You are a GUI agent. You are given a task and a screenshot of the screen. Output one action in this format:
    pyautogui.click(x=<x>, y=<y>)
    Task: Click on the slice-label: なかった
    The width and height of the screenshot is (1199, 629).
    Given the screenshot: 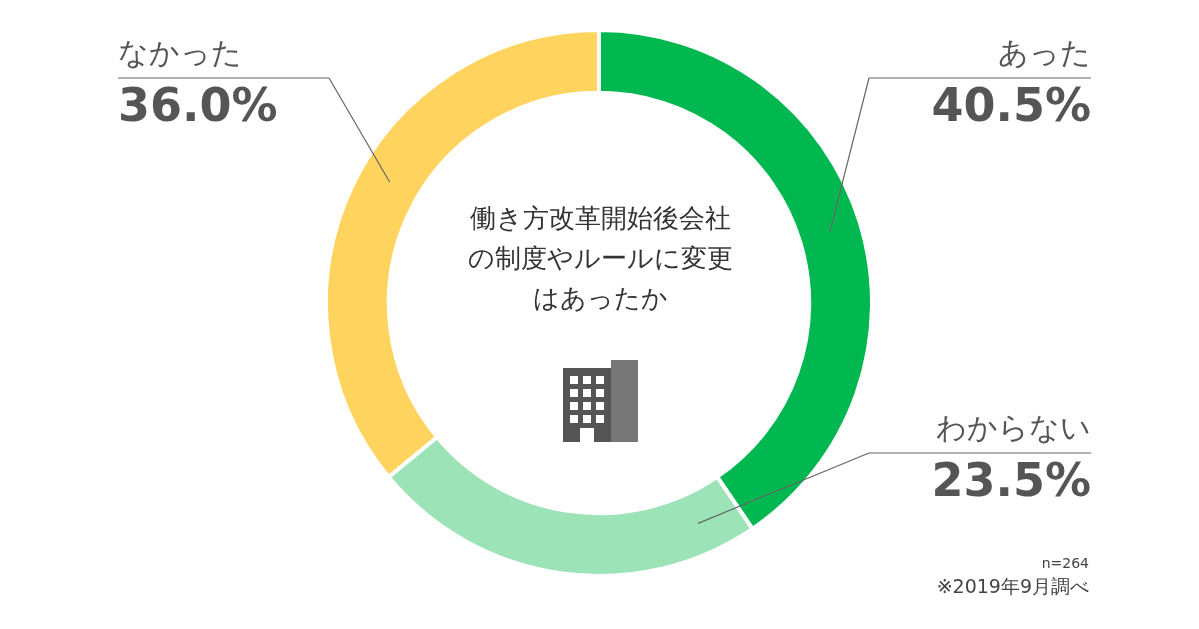 What is the action you would take?
    pyautogui.click(x=180, y=52)
    